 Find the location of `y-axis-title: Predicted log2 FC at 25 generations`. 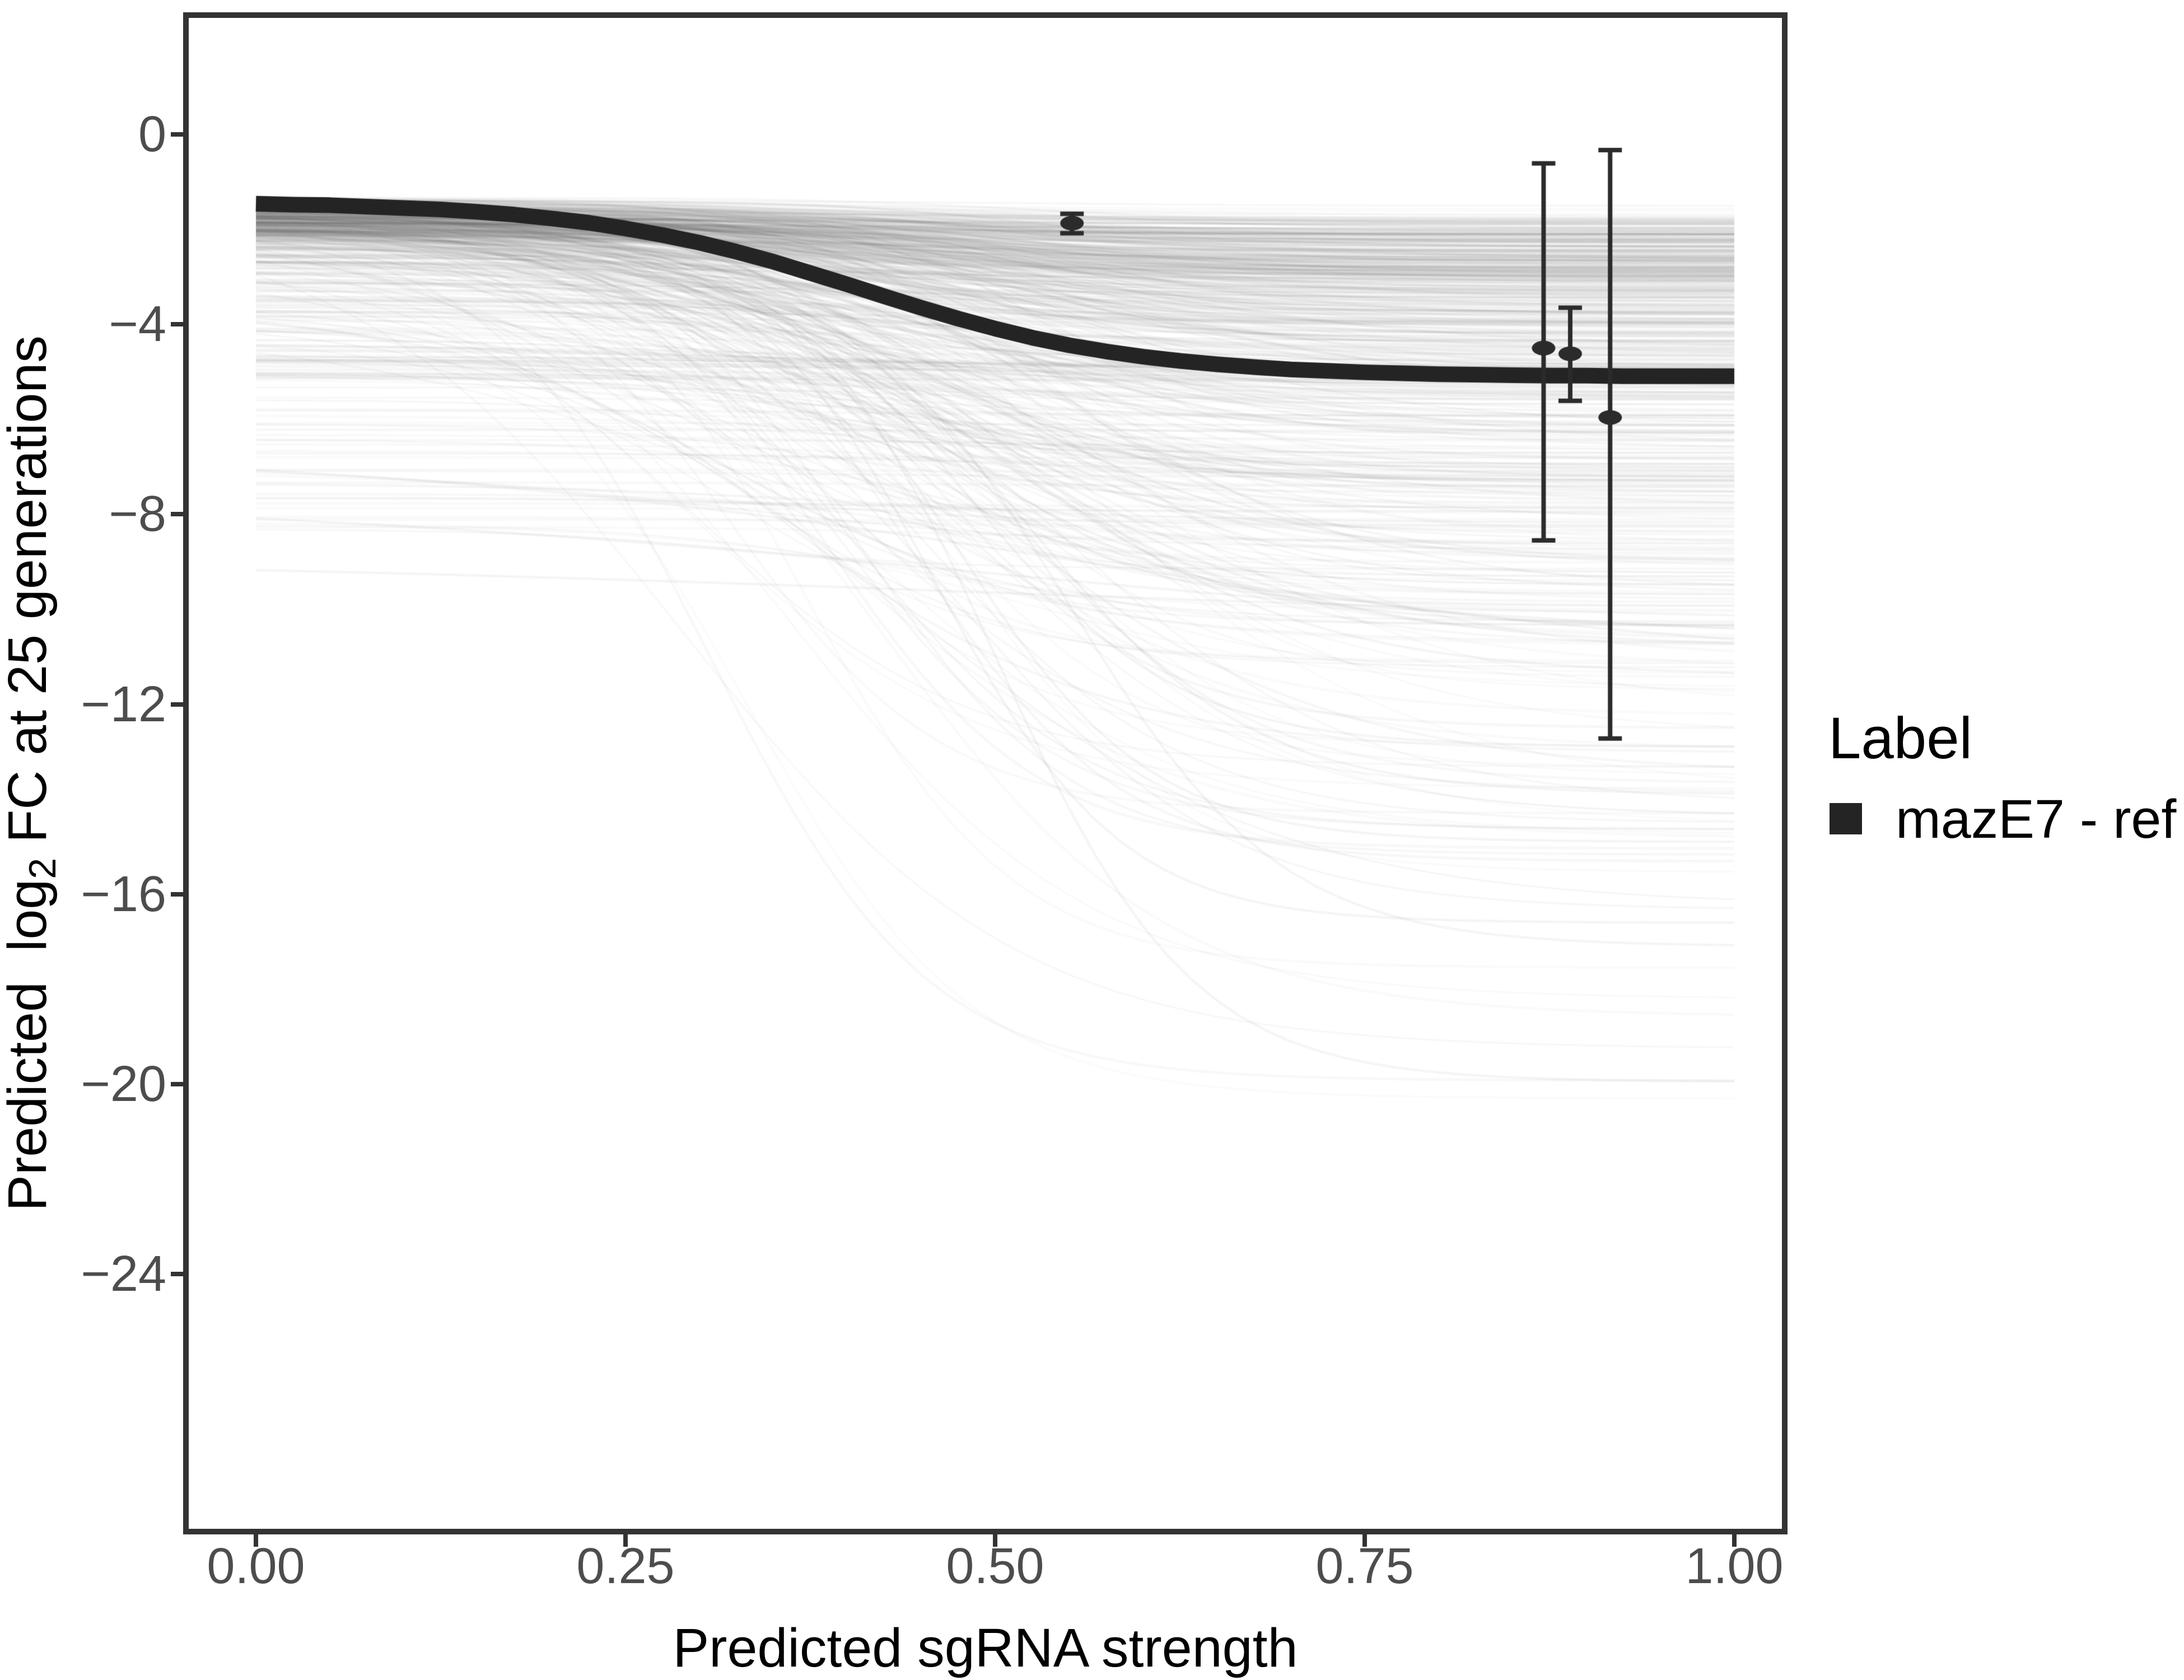

y-axis-title: Predicted log2 FC at 25 generations is located at coordinates (37, 773).